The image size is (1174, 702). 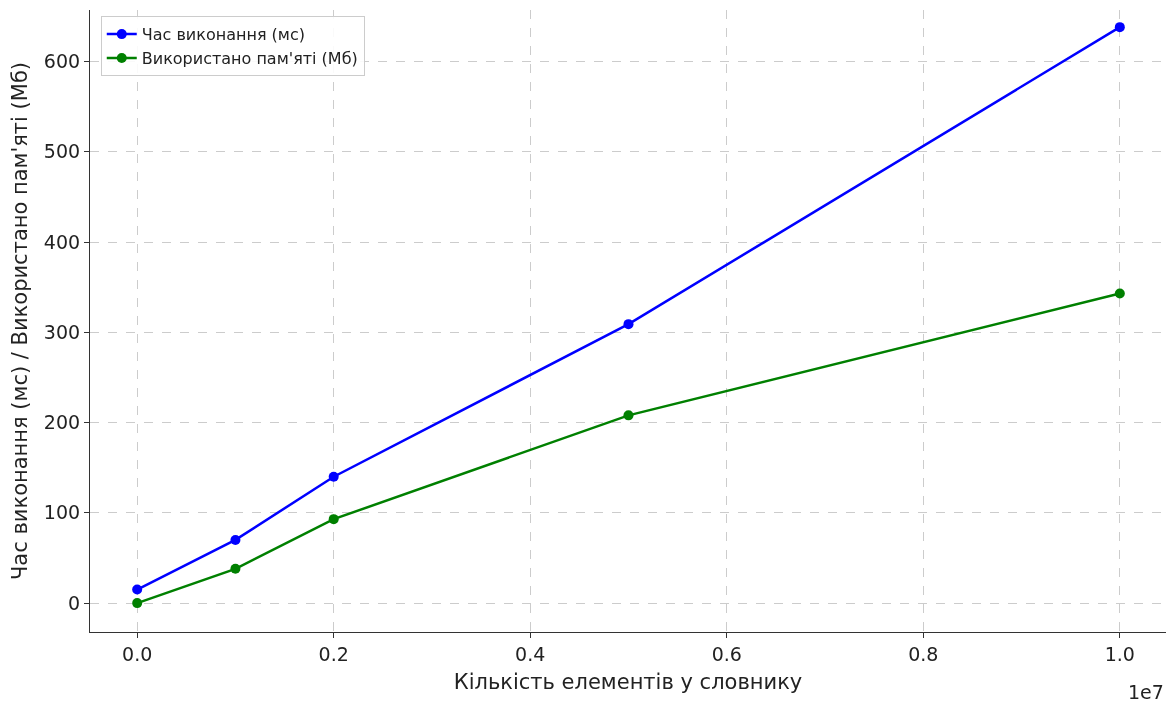 What do you see at coordinates (923, 653) in the screenshot?
I see `x-tick-label: 0.8` at bounding box center [923, 653].